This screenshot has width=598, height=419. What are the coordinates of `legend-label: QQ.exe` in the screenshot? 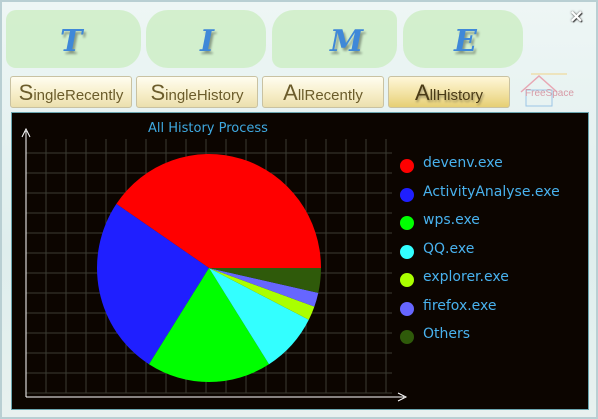 It's located at (449, 248).